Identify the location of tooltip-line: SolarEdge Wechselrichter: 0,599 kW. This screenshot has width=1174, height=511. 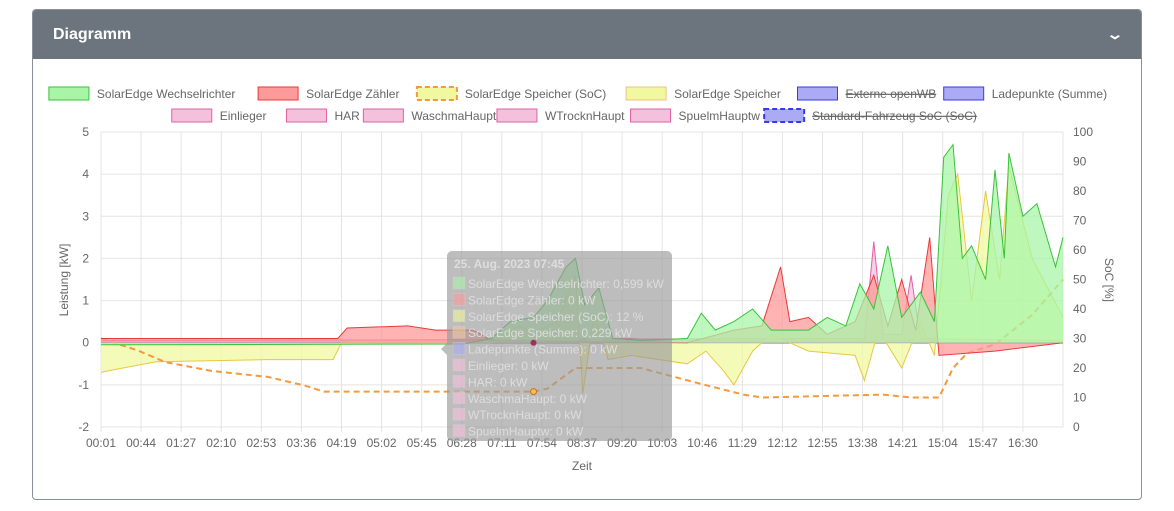
(566, 284).